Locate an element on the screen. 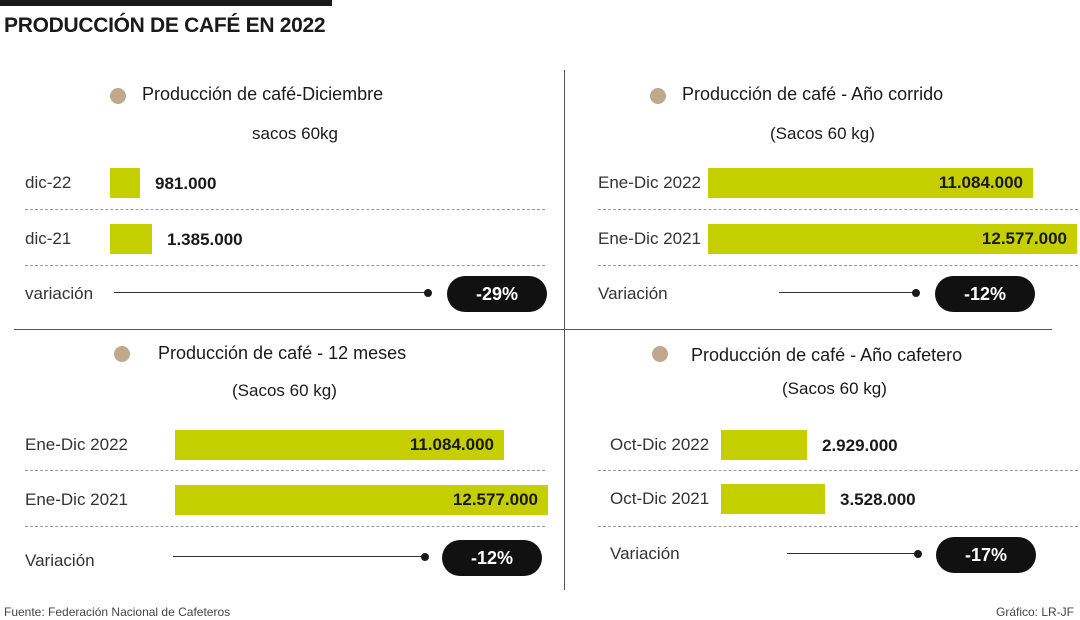 The width and height of the screenshot is (1080, 620). source-note: Fuente: Federación Nacional de Cafeteros is located at coordinates (117, 612).